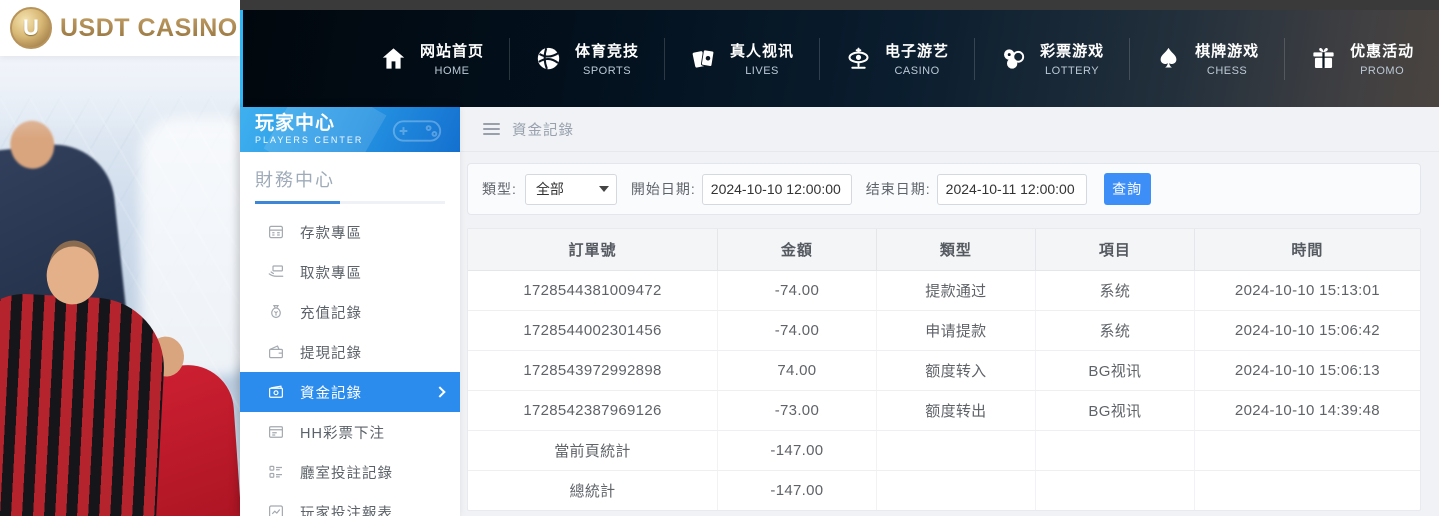 The height and width of the screenshot is (516, 1439). What do you see at coordinates (1168, 58) in the screenshot?
I see `spade-icon` at bounding box center [1168, 58].